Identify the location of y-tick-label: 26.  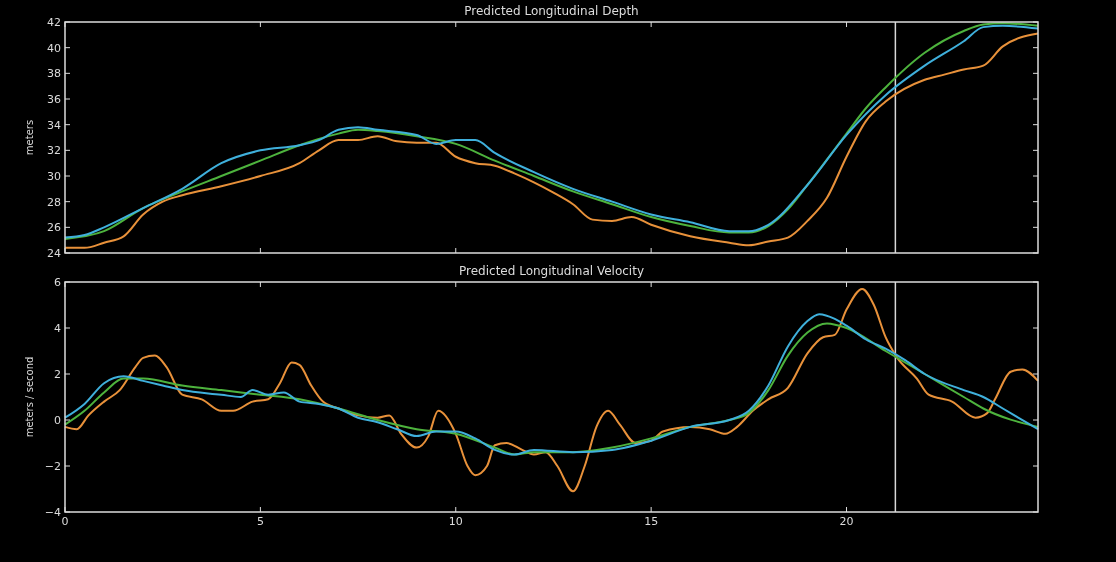
(54, 228).